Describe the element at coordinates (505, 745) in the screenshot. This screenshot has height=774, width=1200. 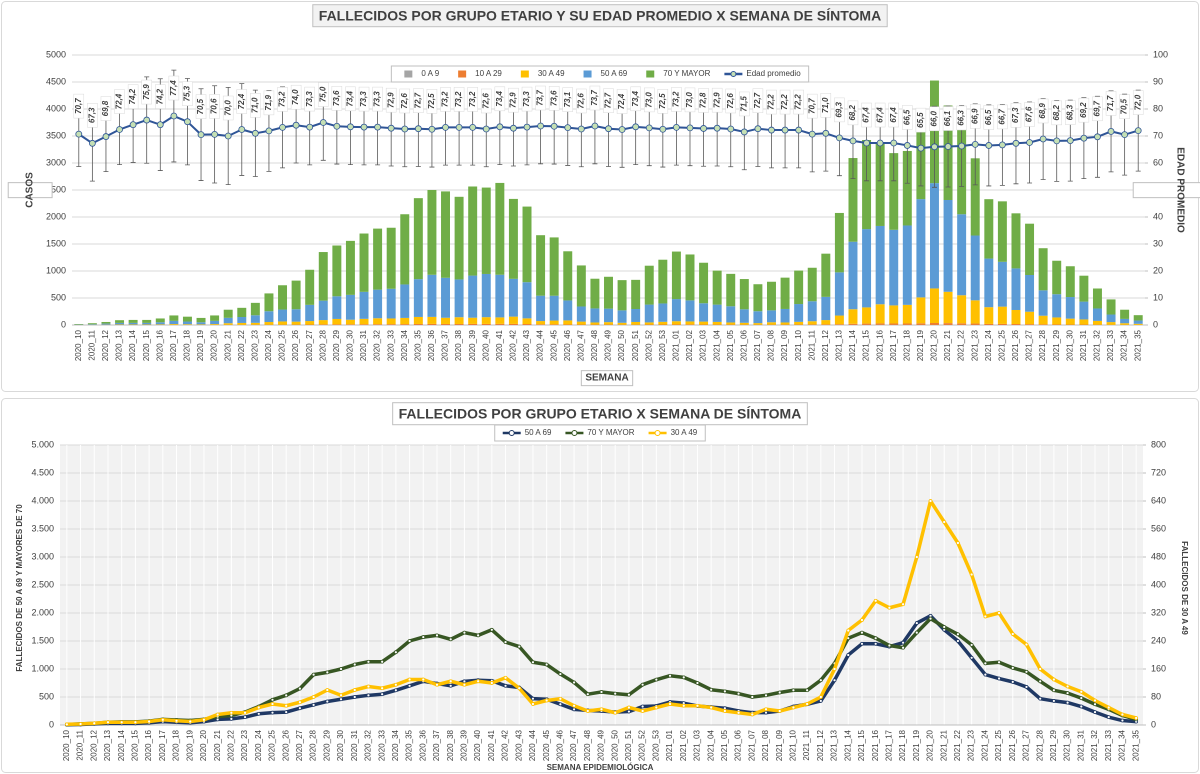
I see `x-tick-label: 2020_42` at that location.